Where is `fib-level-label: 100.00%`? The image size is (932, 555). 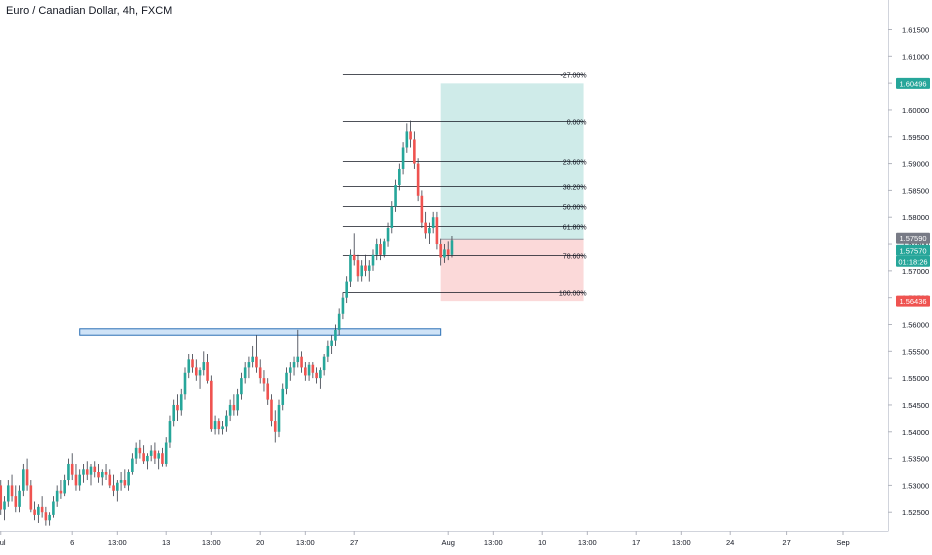 fib-level-label: 100.00% is located at coordinates (573, 294).